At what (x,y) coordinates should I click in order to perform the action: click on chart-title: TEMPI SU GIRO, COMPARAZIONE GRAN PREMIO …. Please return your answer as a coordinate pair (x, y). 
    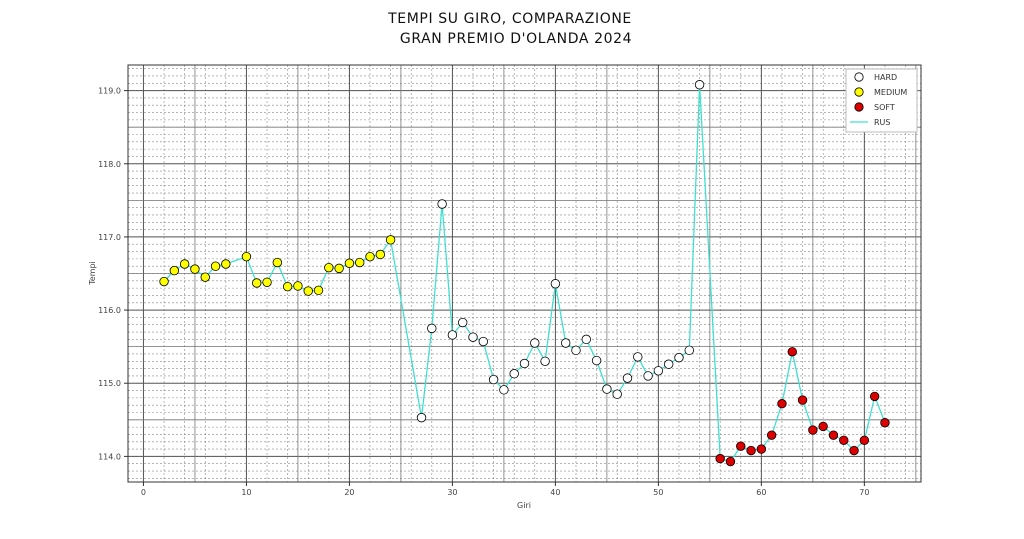
    Looking at the image, I should click on (509, 29).